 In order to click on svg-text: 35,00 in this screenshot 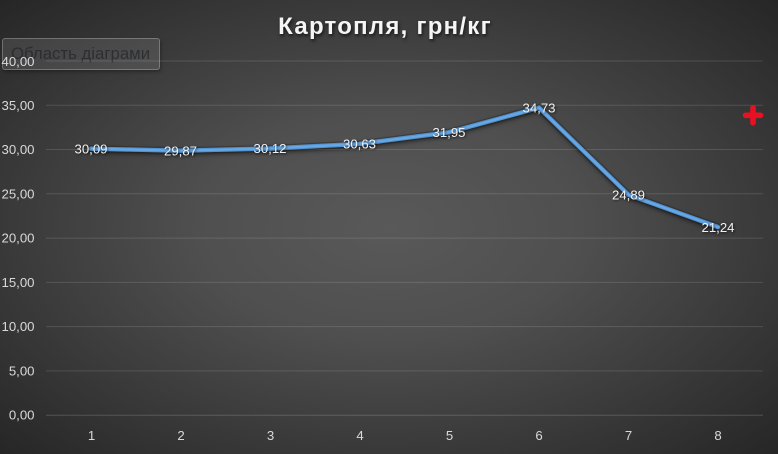, I will do `click(17, 105)`.